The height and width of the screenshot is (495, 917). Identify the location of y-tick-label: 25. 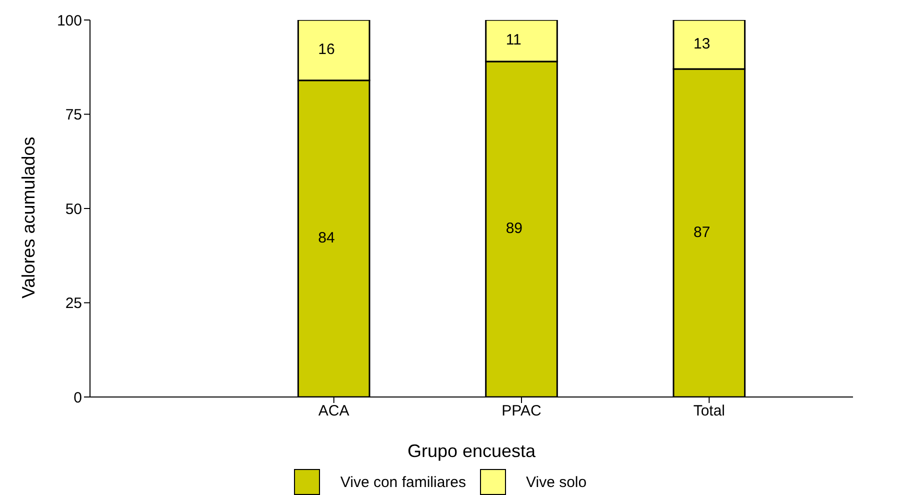
(73, 303).